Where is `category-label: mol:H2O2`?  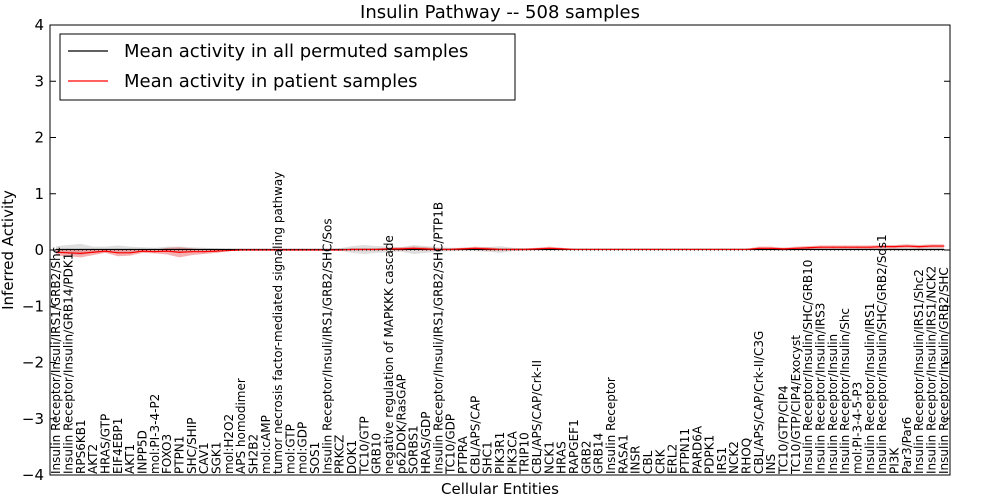 category-label: mol:H2O2 is located at coordinates (229, 444).